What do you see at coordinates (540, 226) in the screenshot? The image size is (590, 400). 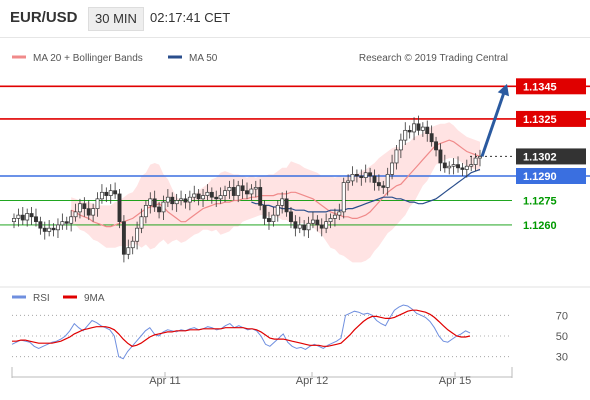 I see `level-label-text: 1.1260` at bounding box center [540, 226].